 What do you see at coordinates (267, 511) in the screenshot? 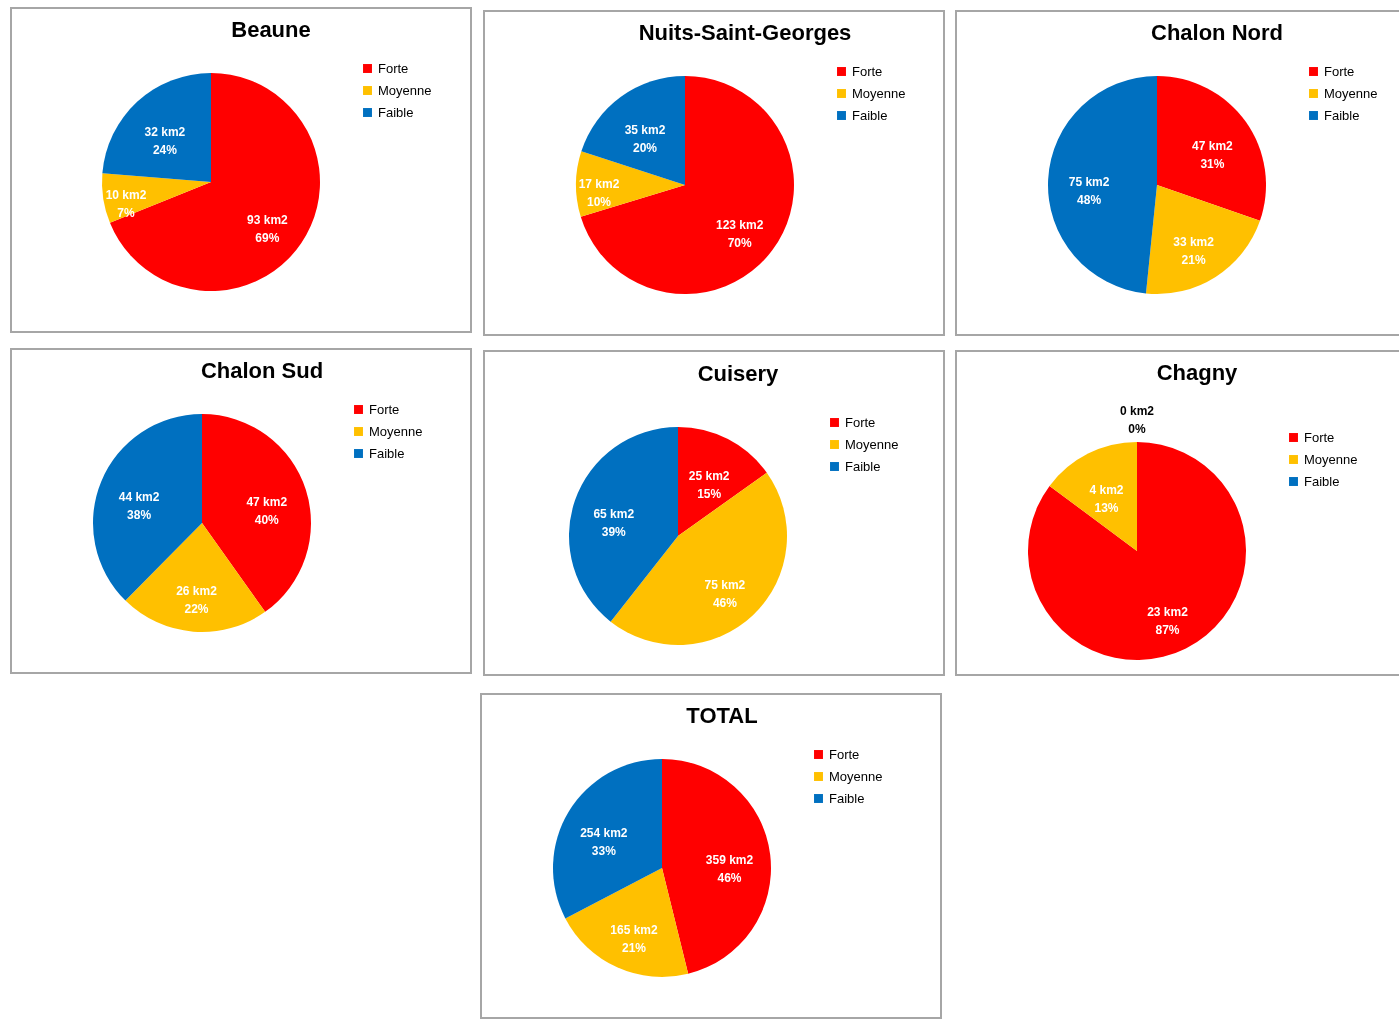
I see `data-label: 47 km2 40%` at bounding box center [267, 511].